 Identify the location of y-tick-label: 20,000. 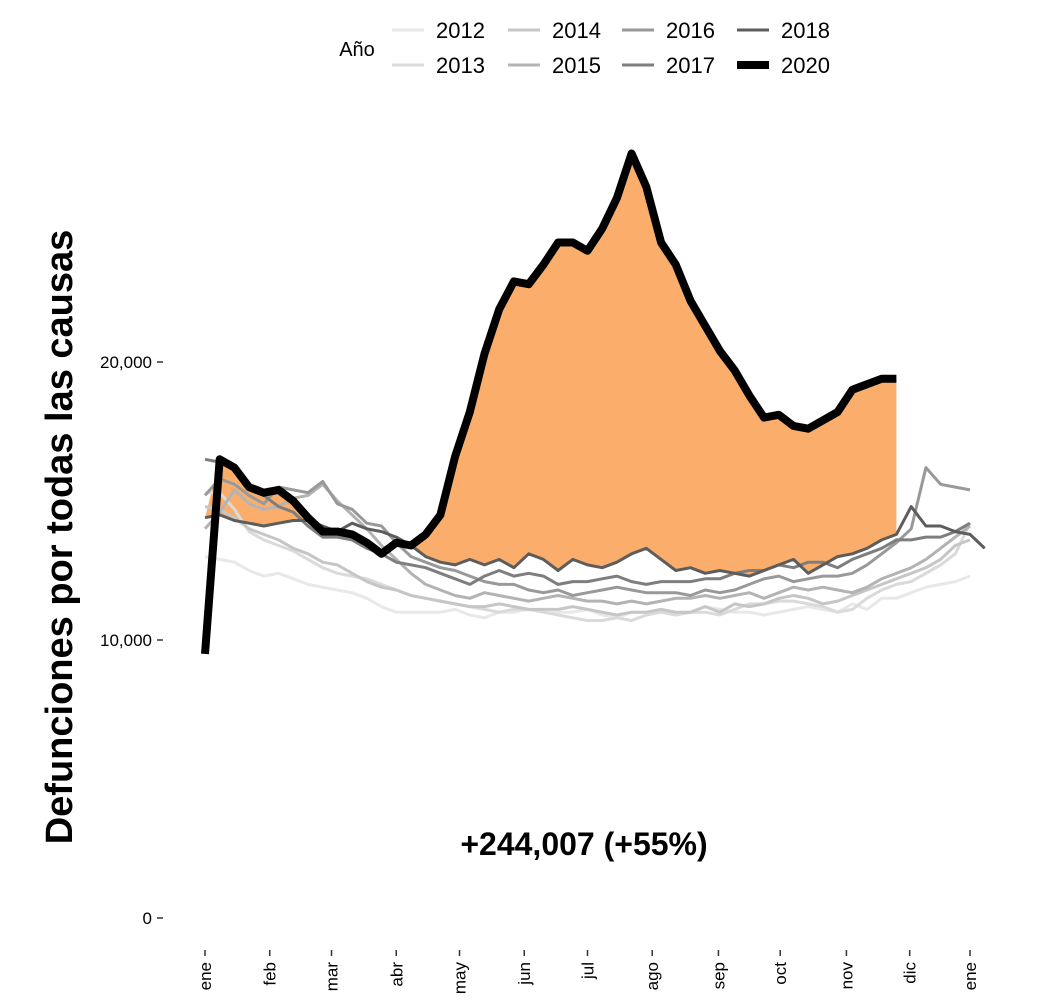
(126, 362).